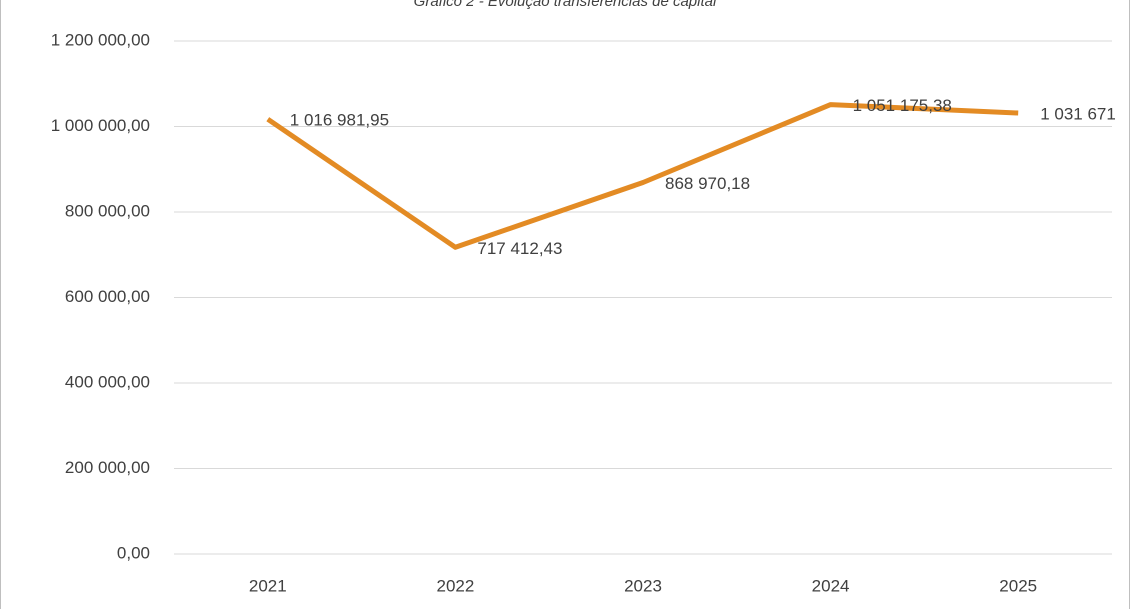  What do you see at coordinates (519, 248) in the screenshot?
I see `data-label: 717 412,43` at bounding box center [519, 248].